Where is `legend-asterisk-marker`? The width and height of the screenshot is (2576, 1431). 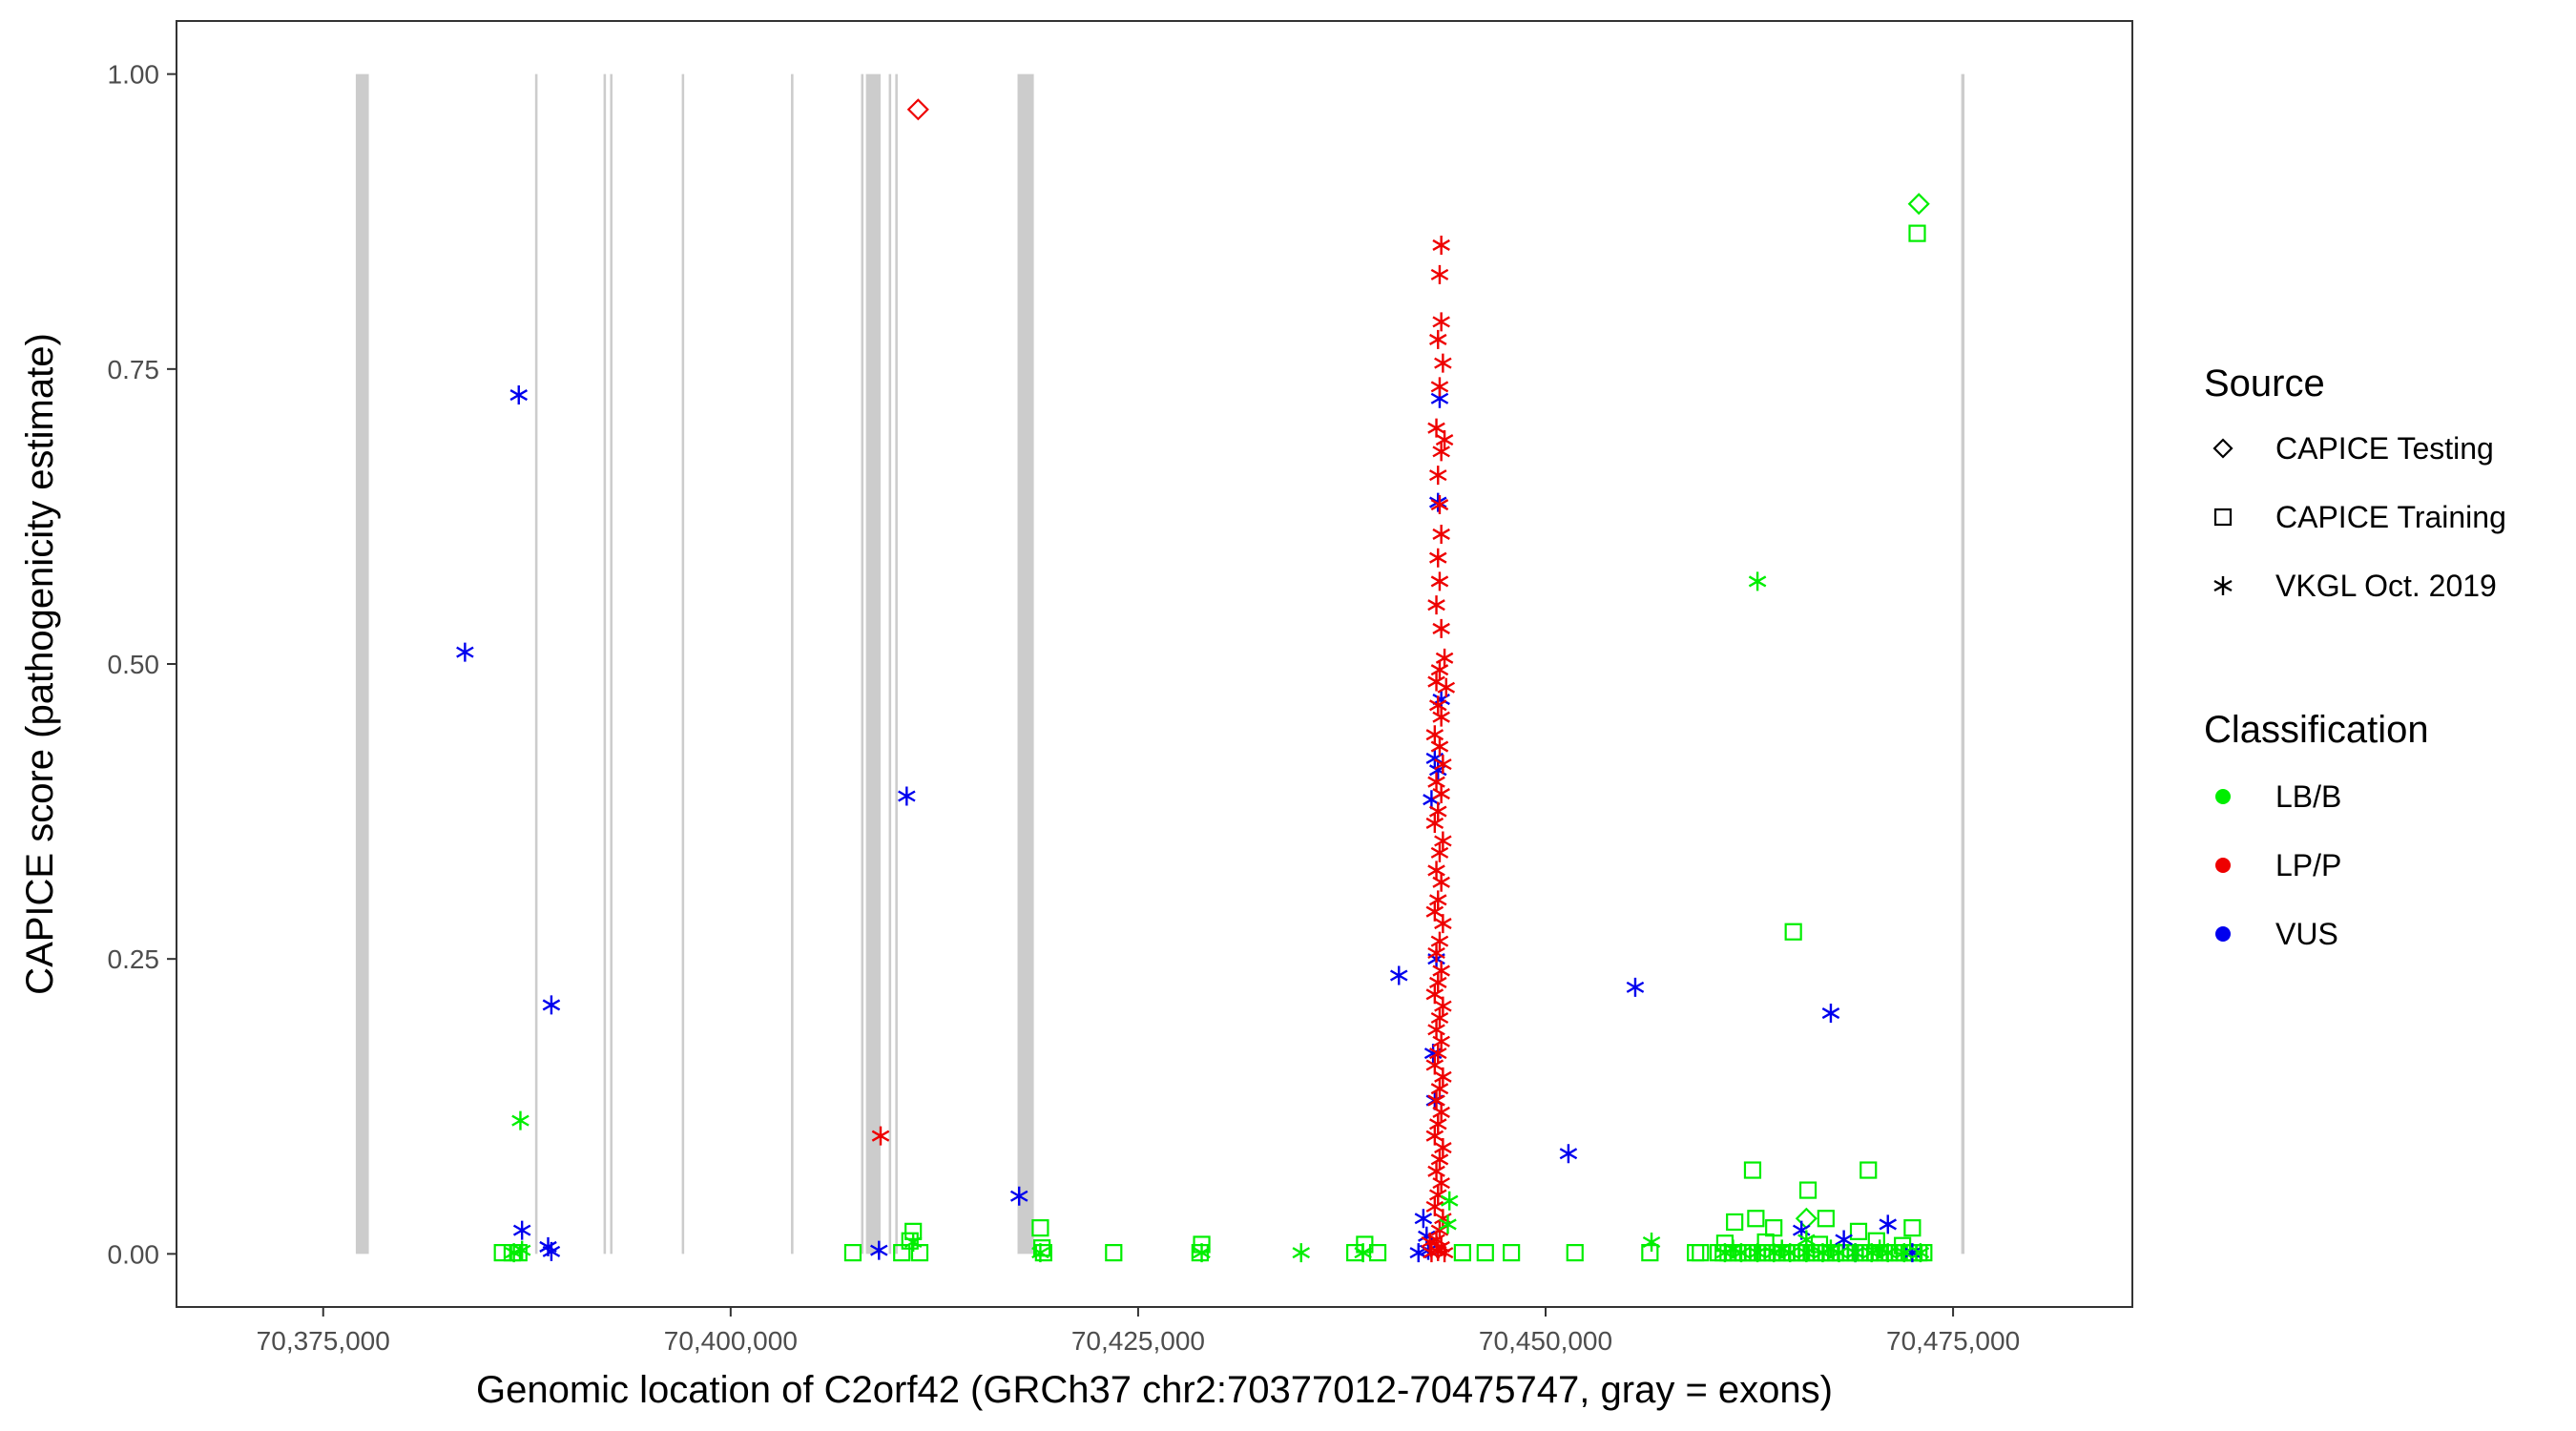 legend-asterisk-marker is located at coordinates (2223, 585).